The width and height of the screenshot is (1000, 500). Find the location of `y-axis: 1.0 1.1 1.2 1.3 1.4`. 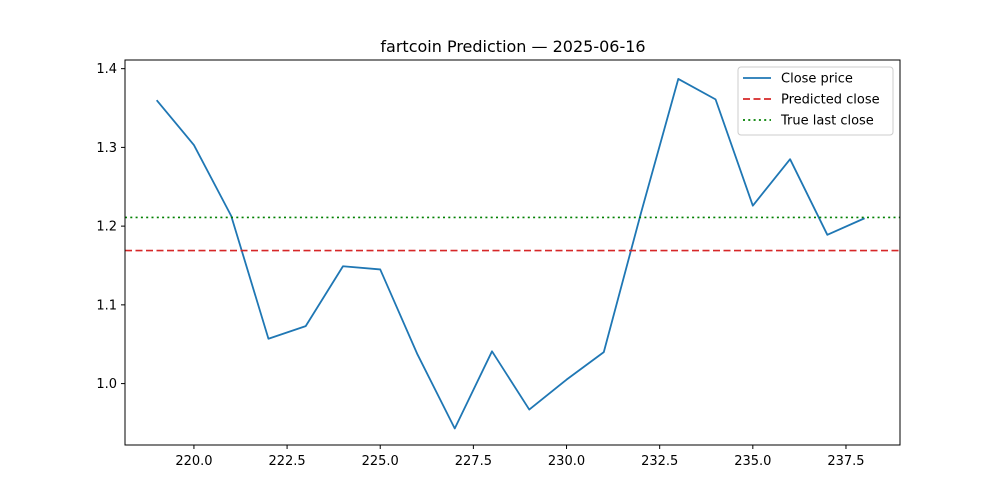

y-axis: 1.0 1.1 1.2 1.3 1.4 is located at coordinates (110, 227).